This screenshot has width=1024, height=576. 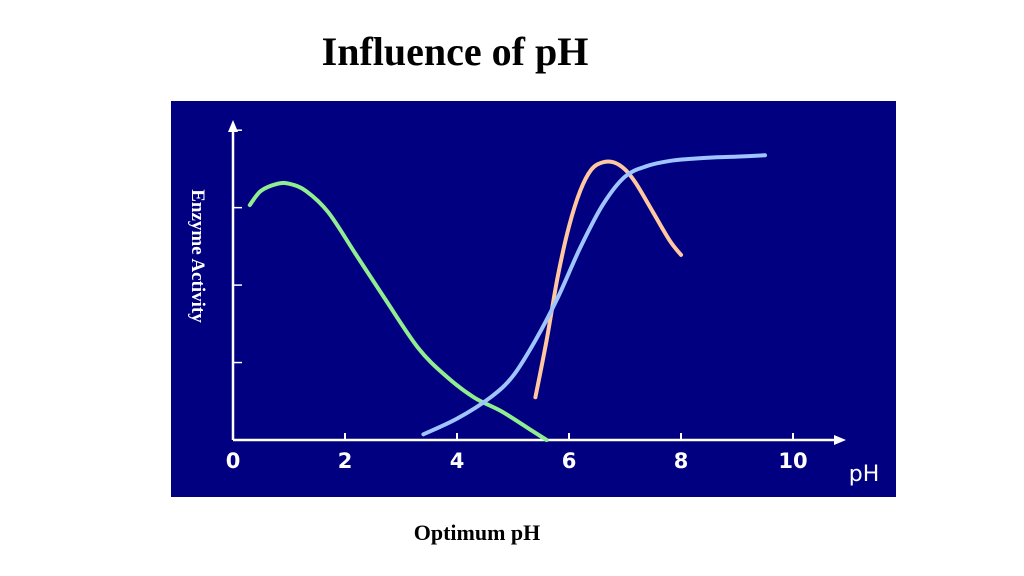 What do you see at coordinates (681, 461) in the screenshot?
I see `x-tick-label: 8` at bounding box center [681, 461].